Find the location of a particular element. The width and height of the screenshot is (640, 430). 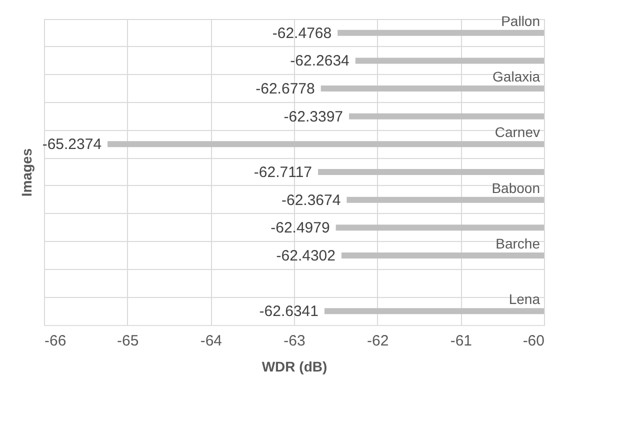

data-label: -62.6778 is located at coordinates (285, 89).